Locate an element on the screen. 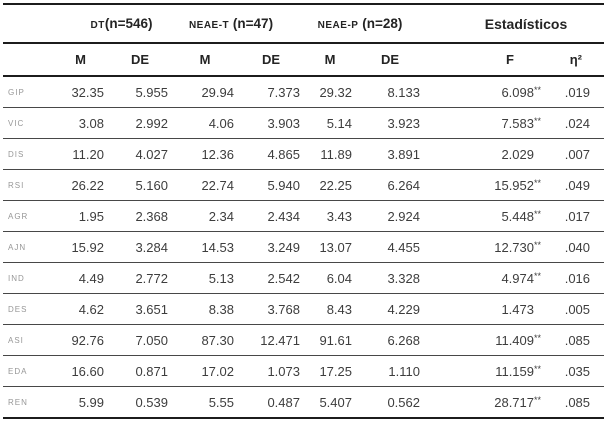  cell-dt-m: 16.60 is located at coordinates (87, 371).